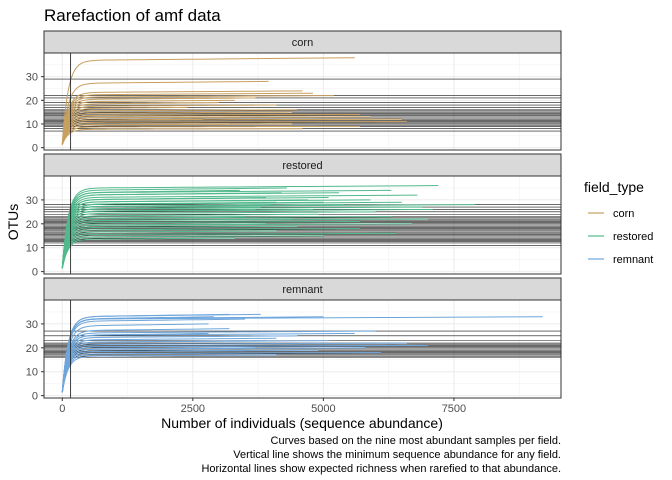  Describe the element at coordinates (193, 409) in the screenshot. I see `x-tick-label: 2500` at that location.